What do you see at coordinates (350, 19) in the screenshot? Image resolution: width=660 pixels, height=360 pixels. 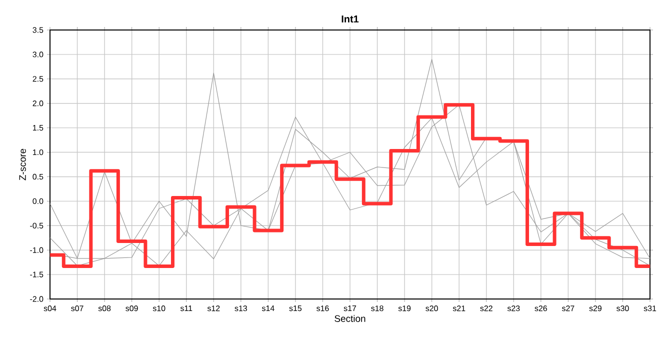 I see `chart-title: Int1` at bounding box center [350, 19].